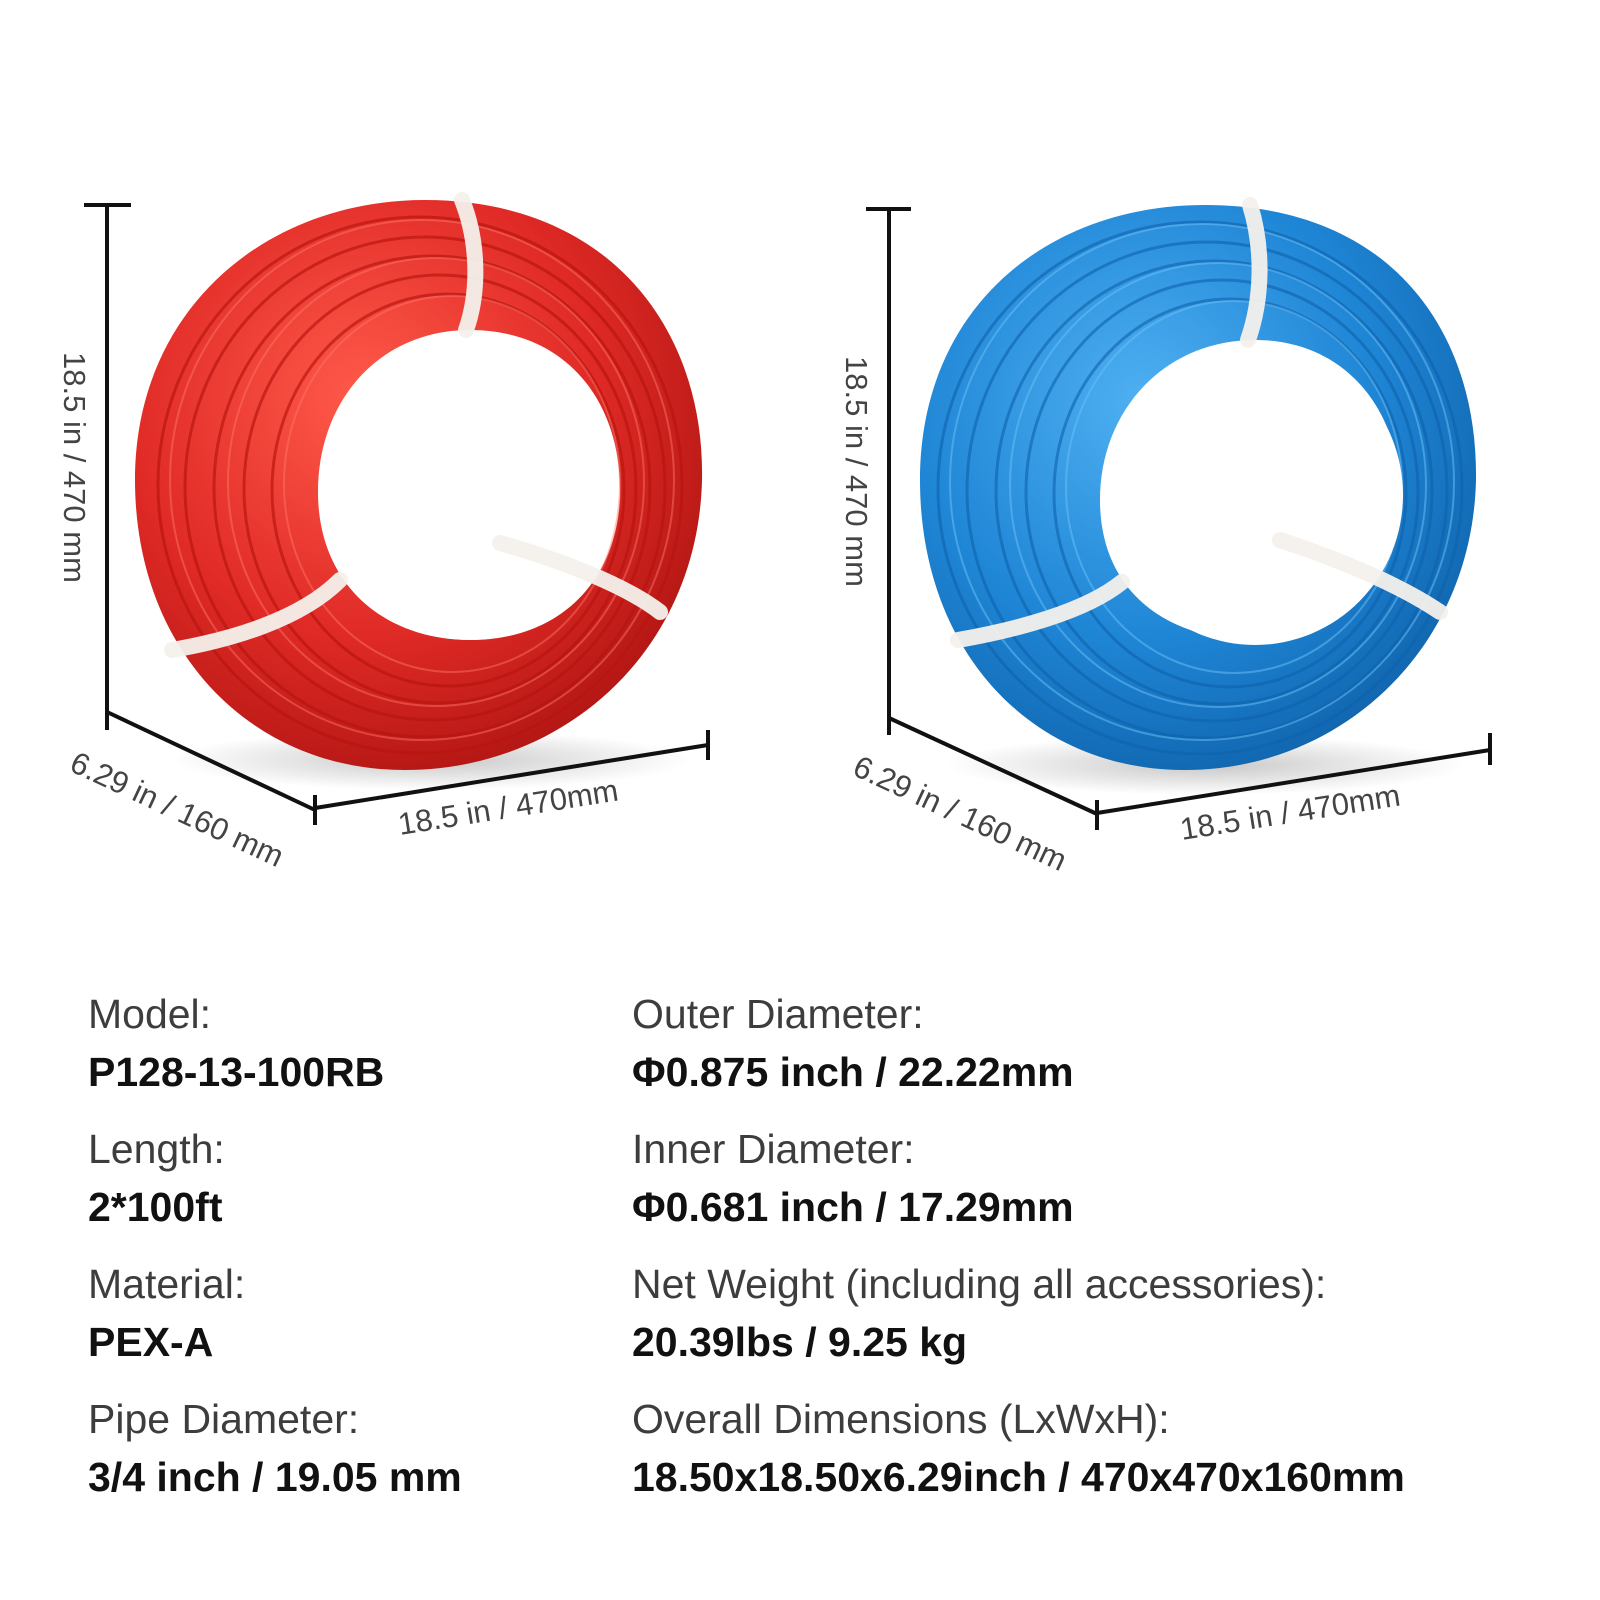  Describe the element at coordinates (74, 467) in the screenshot. I see `red-height-label: 18.5 in / 470 mm` at that location.